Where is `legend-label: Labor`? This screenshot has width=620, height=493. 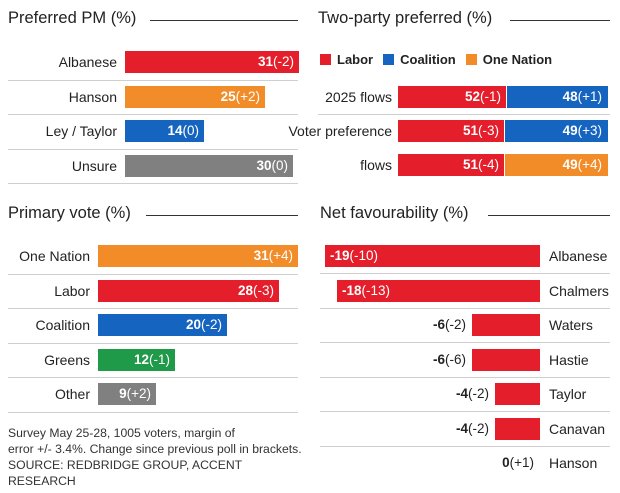
legend-label: Labor is located at coordinates (355, 59).